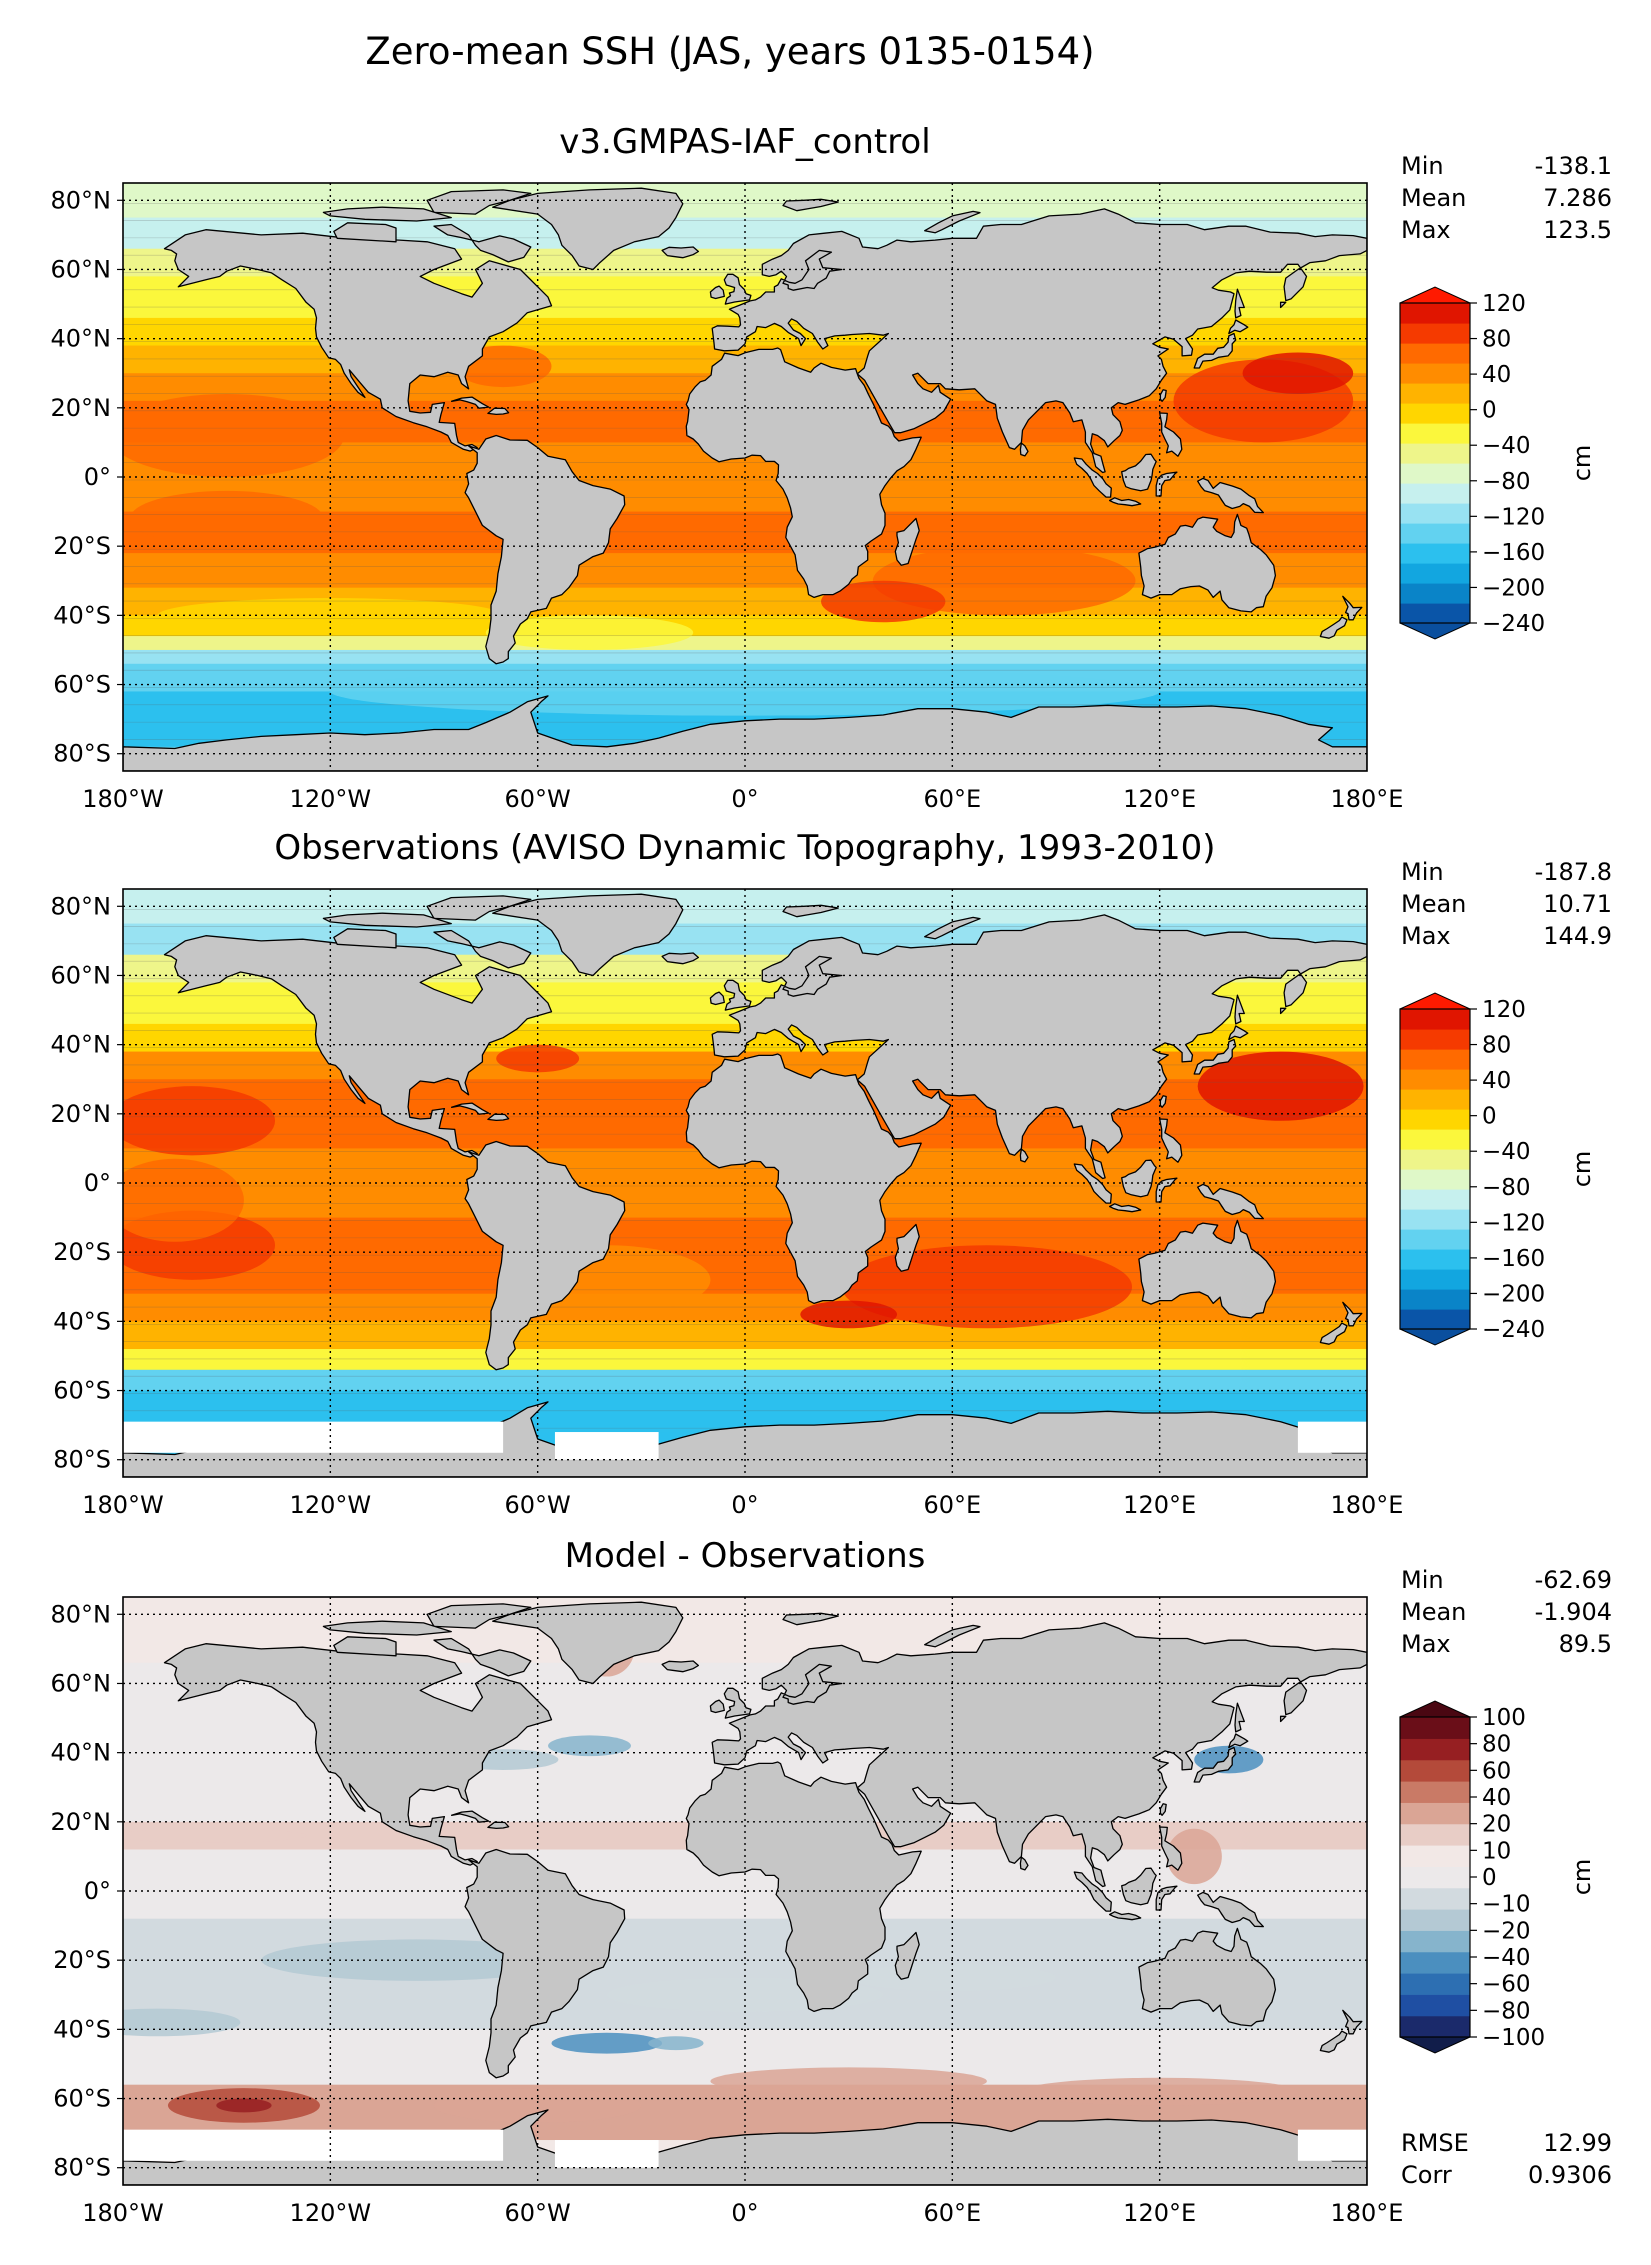 This screenshot has width=1651, height=2265. Describe the element at coordinates (680, 958) in the screenshot. I see `iceland-landmass` at that location.